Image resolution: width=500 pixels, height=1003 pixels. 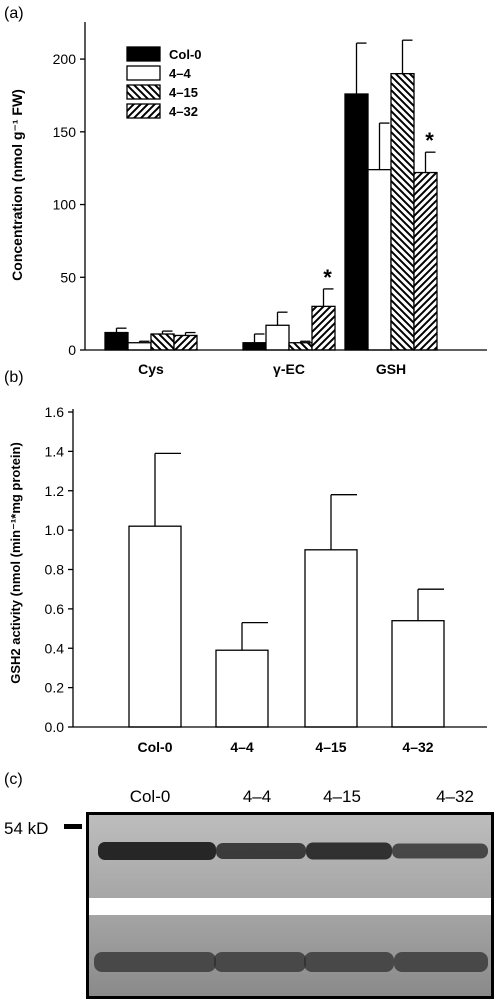 What do you see at coordinates (13, 779) in the screenshot?
I see `panel-c-label: (c)` at bounding box center [13, 779].